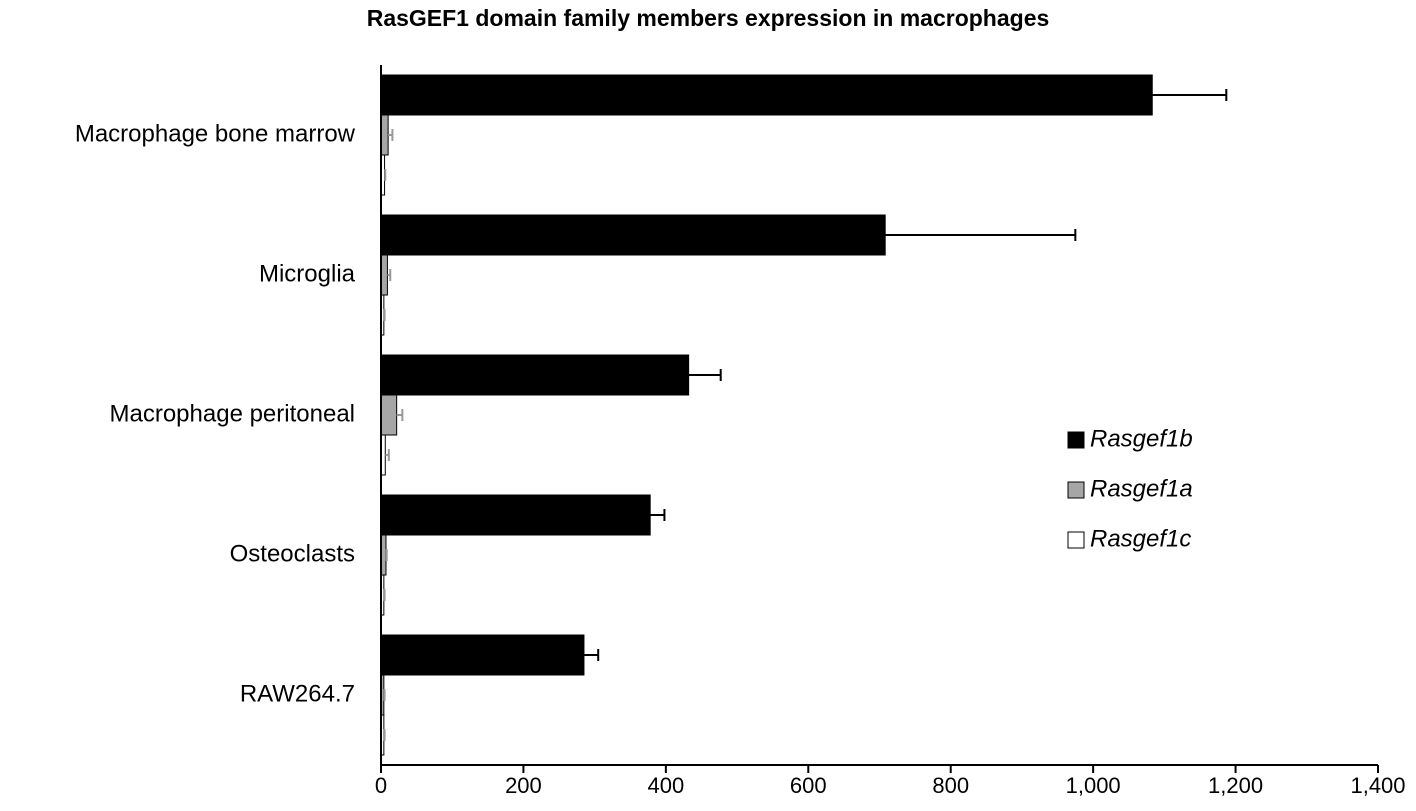 Image resolution: width=1416 pixels, height=811 pixels. What do you see at coordinates (808, 785) in the screenshot?
I see `x-tick-label: 600` at bounding box center [808, 785].